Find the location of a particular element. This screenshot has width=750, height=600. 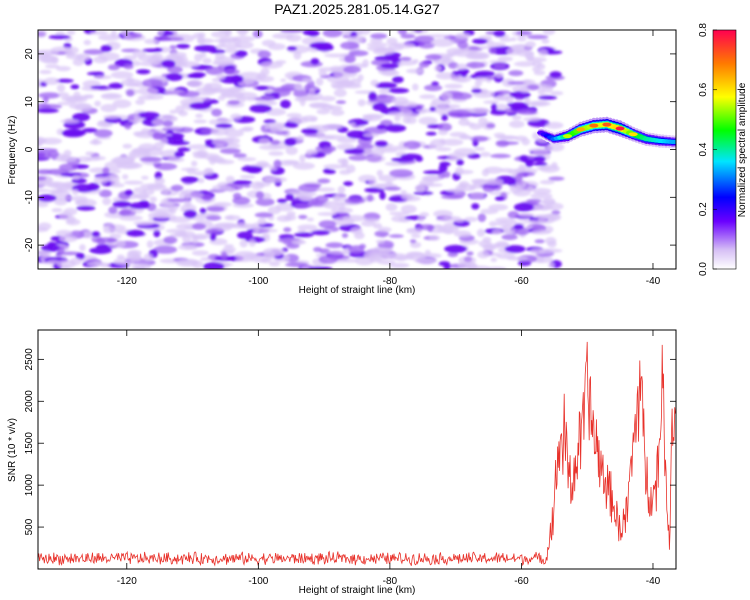

spectrogram-signal-trace is located at coordinates (606, 132).